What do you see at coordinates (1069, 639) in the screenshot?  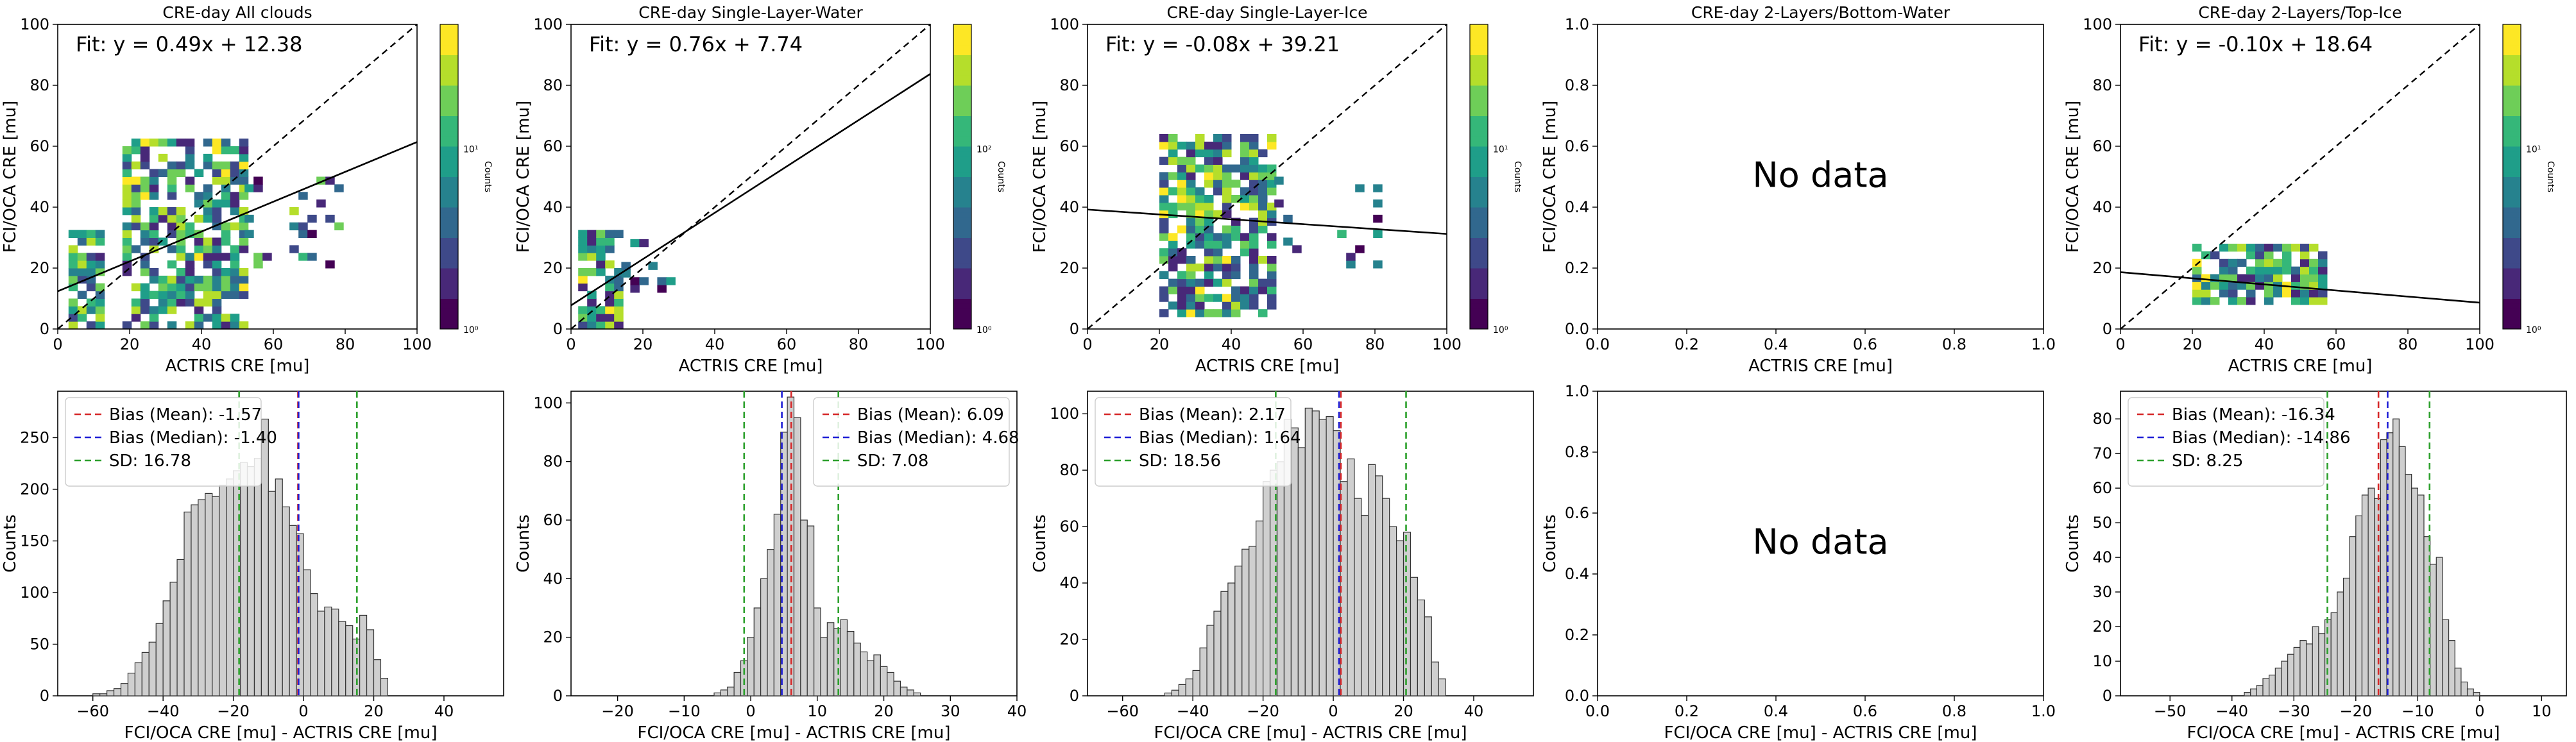 I see `y-tick-label: 20` at bounding box center [1069, 639].